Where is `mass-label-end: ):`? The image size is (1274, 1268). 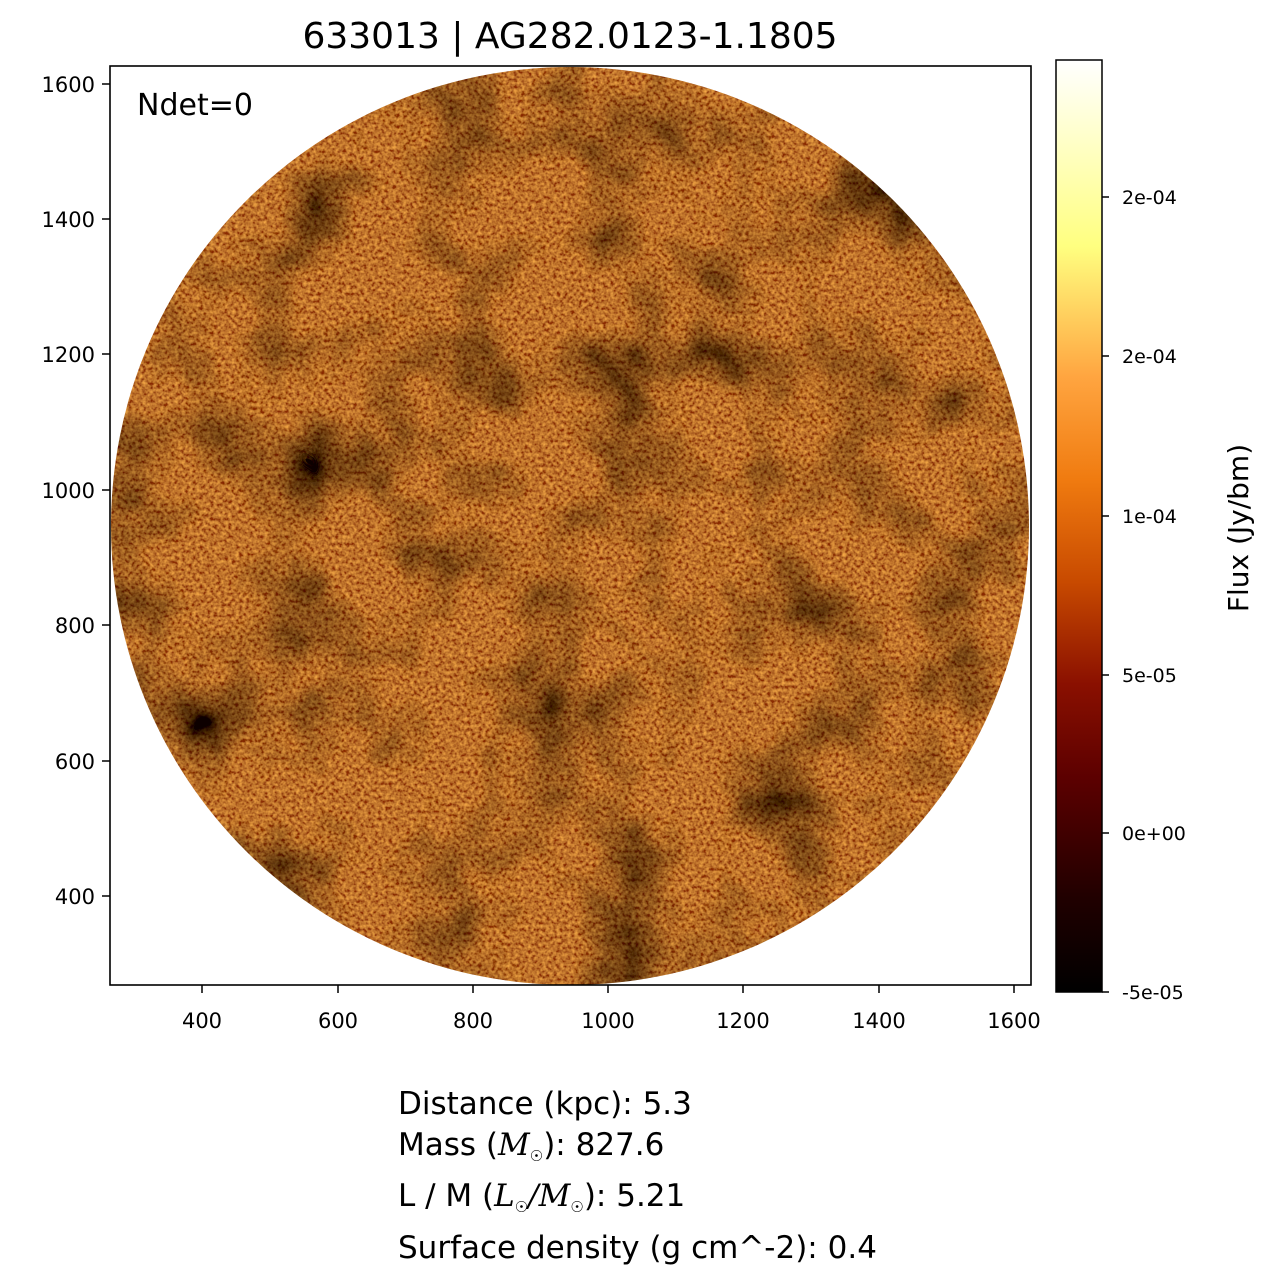
mass-label-end: ): is located at coordinates (559, 1145).